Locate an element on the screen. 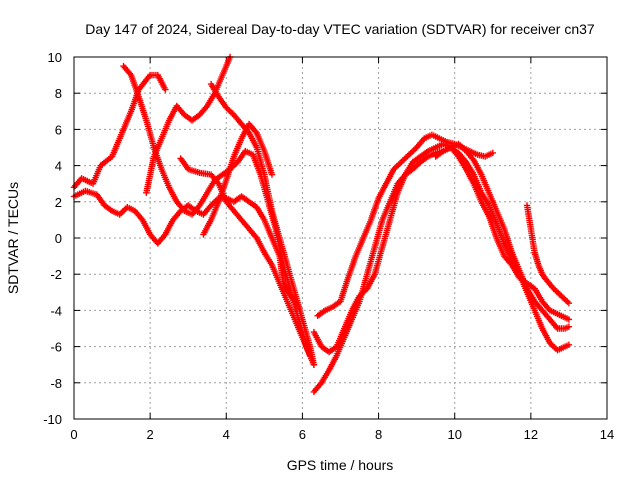 The image size is (640, 480). y-tick-label: 4 is located at coordinates (58, 166).